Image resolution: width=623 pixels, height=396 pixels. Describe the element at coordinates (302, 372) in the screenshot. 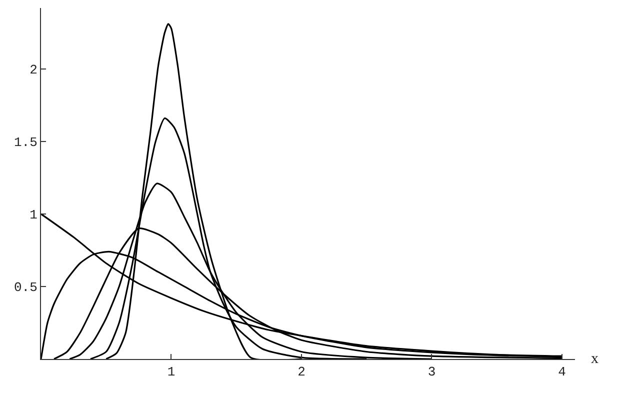

I see `x-tick-label: 2` at that location.